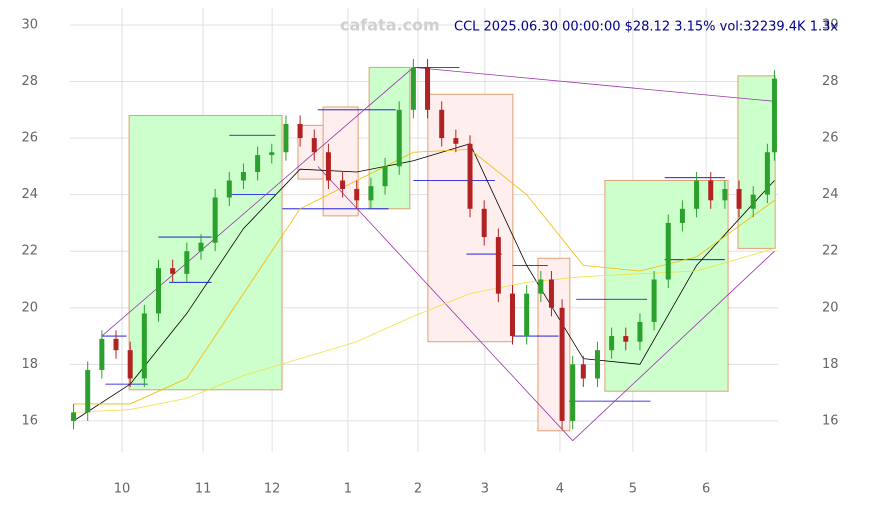 This screenshot has width=872, height=505. I want to click on x-tick-label: 1, so click(348, 489).